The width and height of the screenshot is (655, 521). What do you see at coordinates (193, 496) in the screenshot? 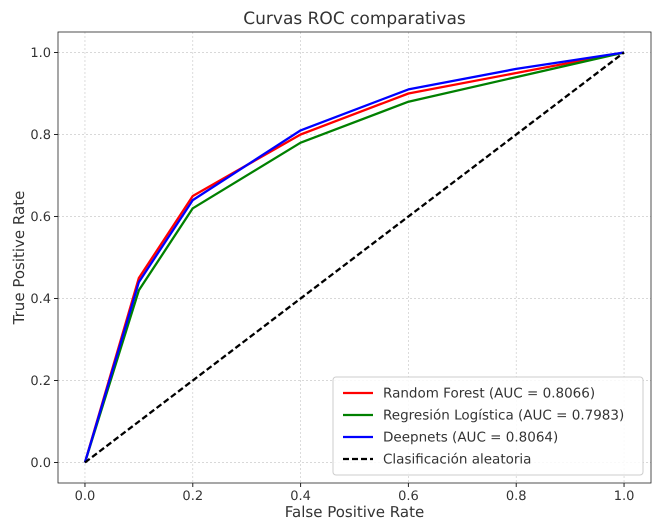
I see `x-tick-label: 0.2` at bounding box center [193, 496].